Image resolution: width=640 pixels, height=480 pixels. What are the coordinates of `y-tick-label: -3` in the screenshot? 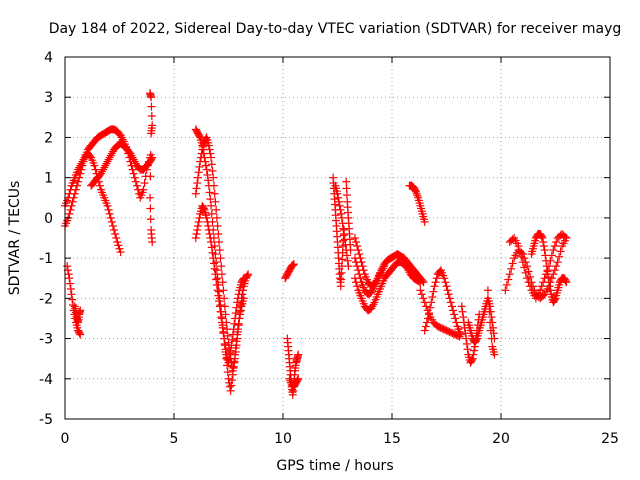 It's located at (46, 340).